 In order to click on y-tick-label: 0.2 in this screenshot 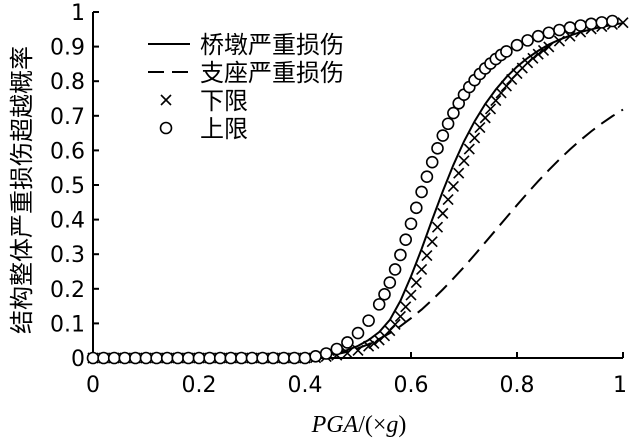, I will do `click(67, 290)`.